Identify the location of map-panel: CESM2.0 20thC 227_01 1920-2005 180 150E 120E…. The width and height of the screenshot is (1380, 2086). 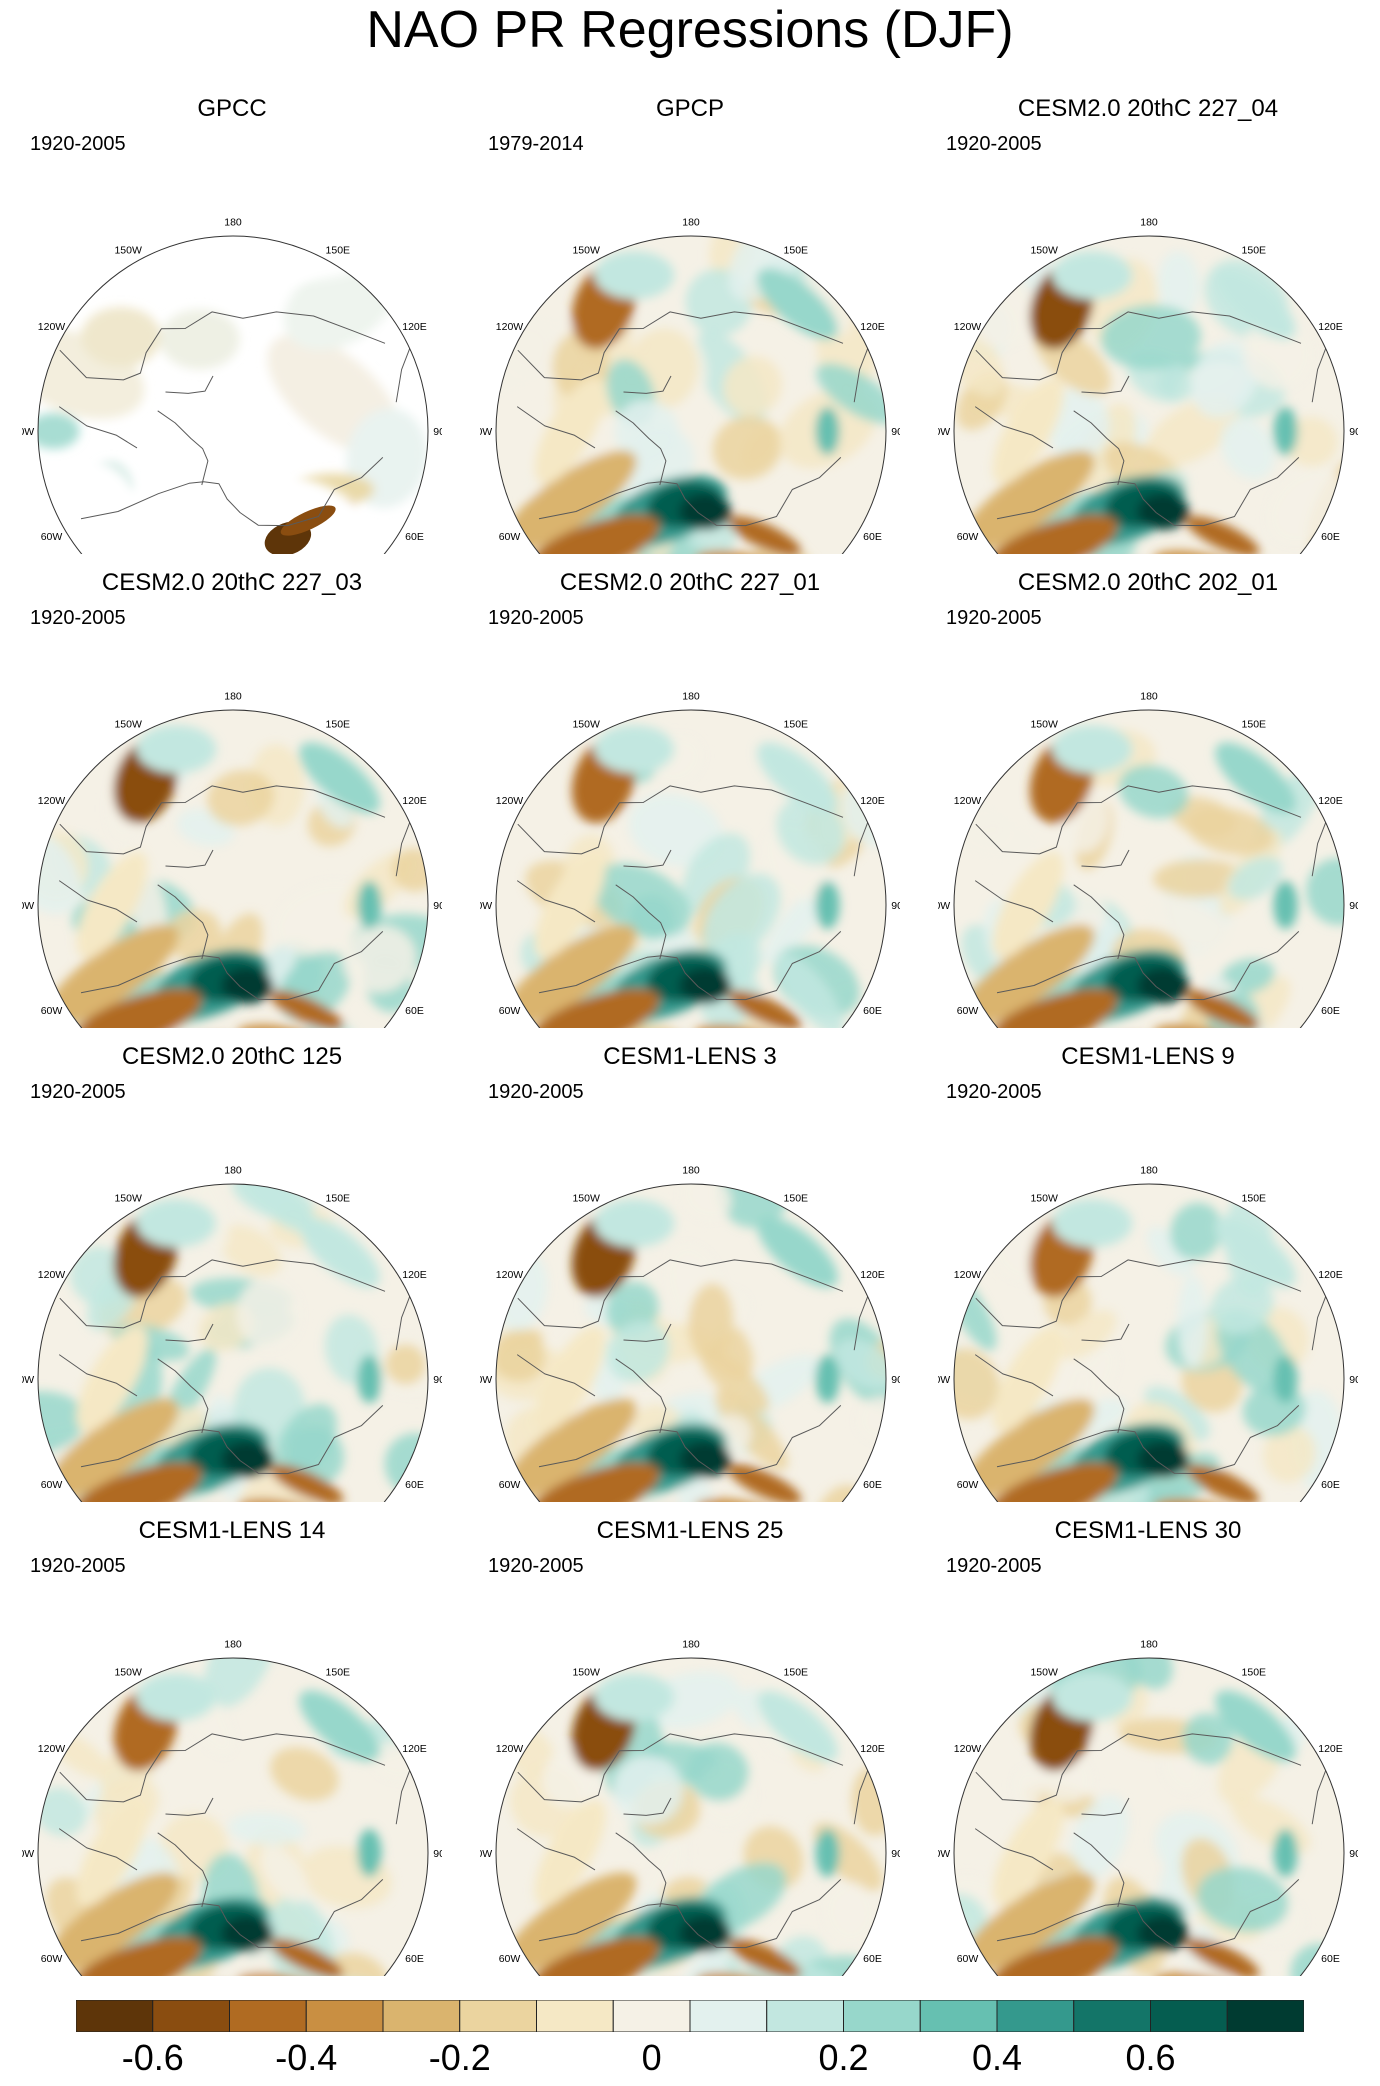
(690, 798).